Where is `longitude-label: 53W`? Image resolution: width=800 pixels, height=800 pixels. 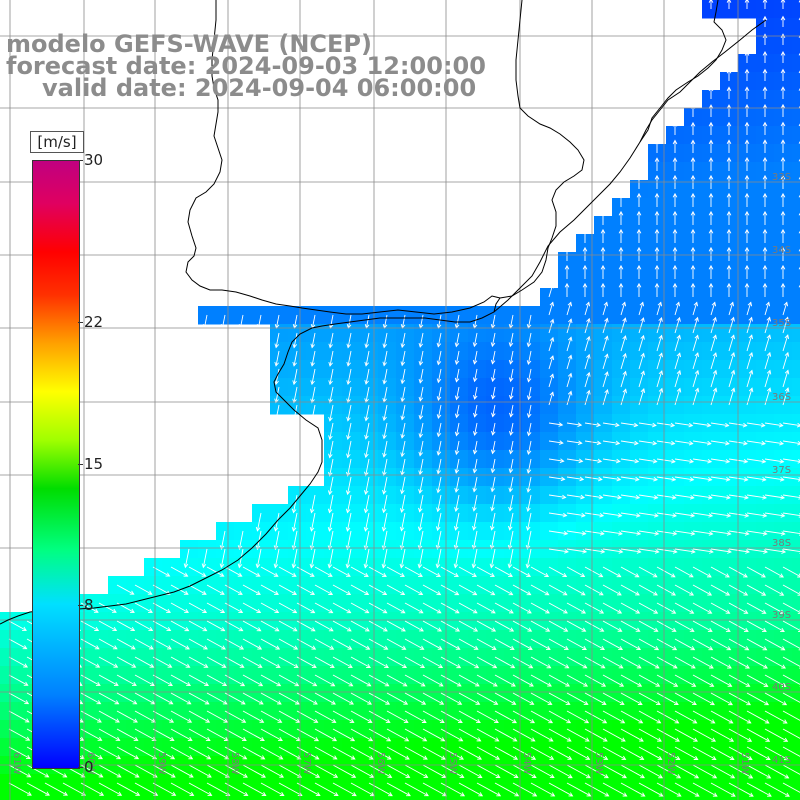 longitude-label: 53W is located at coordinates (598, 763).